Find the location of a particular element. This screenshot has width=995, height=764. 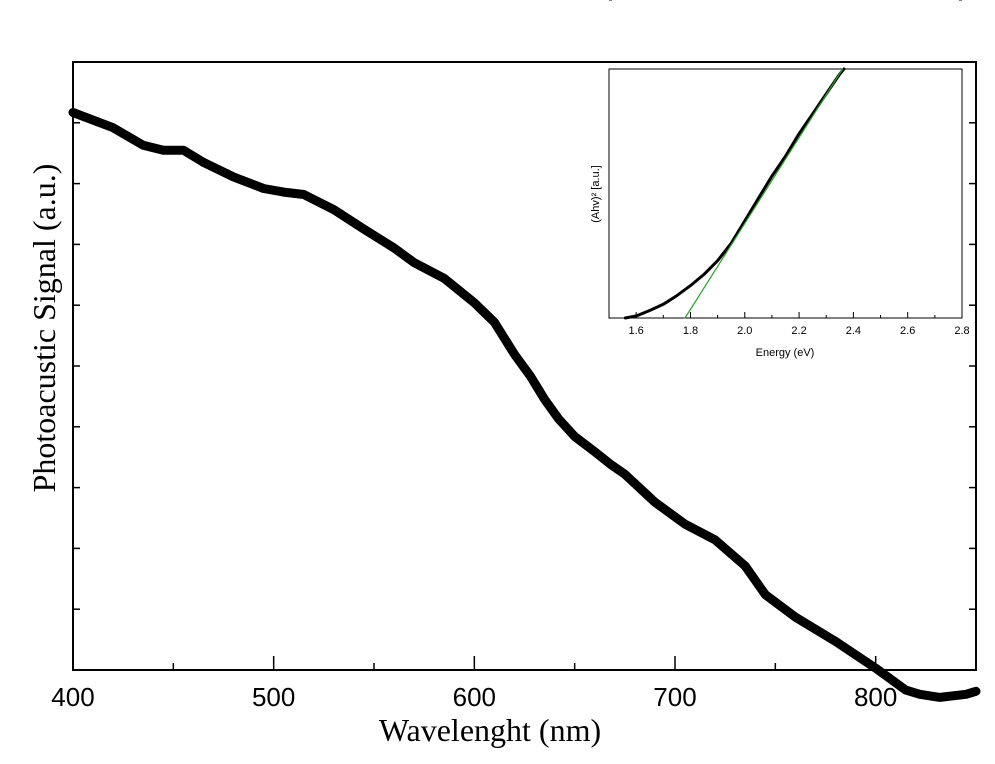

inset-background is located at coordinates (785, 193).